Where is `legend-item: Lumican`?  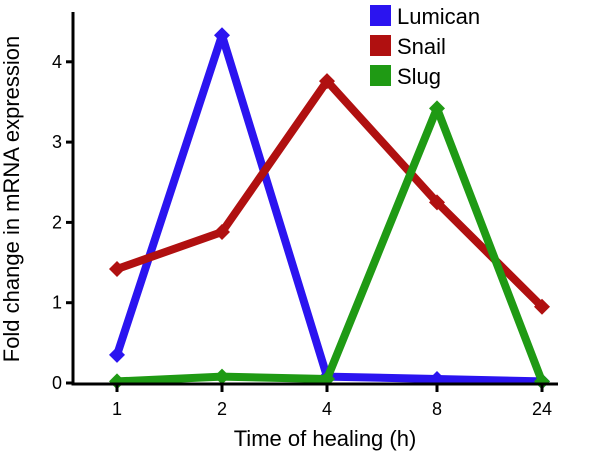
legend-item: Lumican is located at coordinates (425, 16).